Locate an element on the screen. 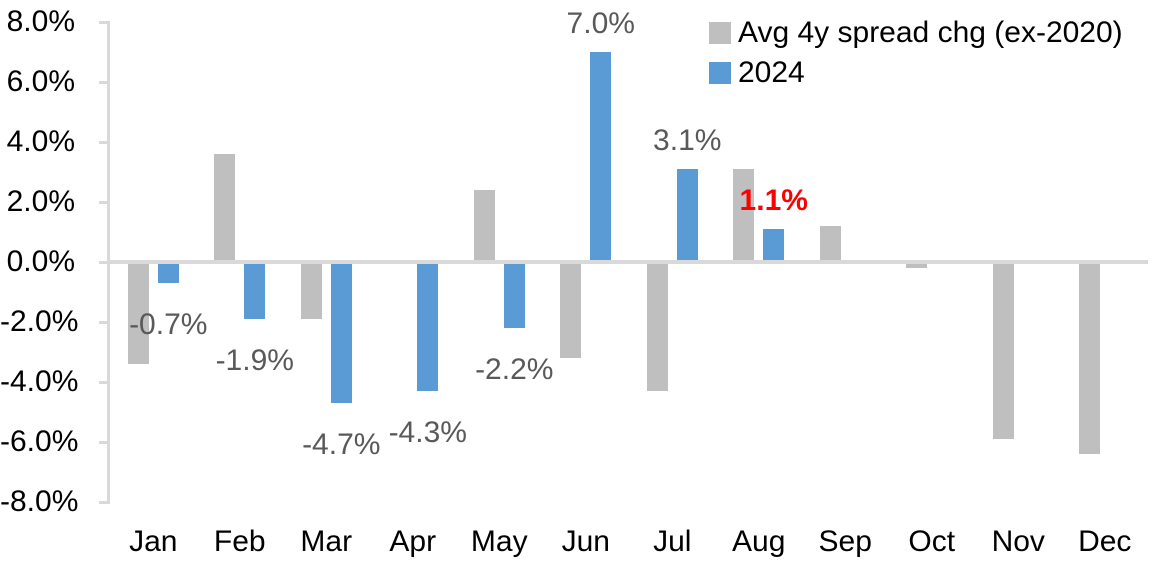 This screenshot has height=570, width=1152. bar-2024-apr is located at coordinates (428, 326).